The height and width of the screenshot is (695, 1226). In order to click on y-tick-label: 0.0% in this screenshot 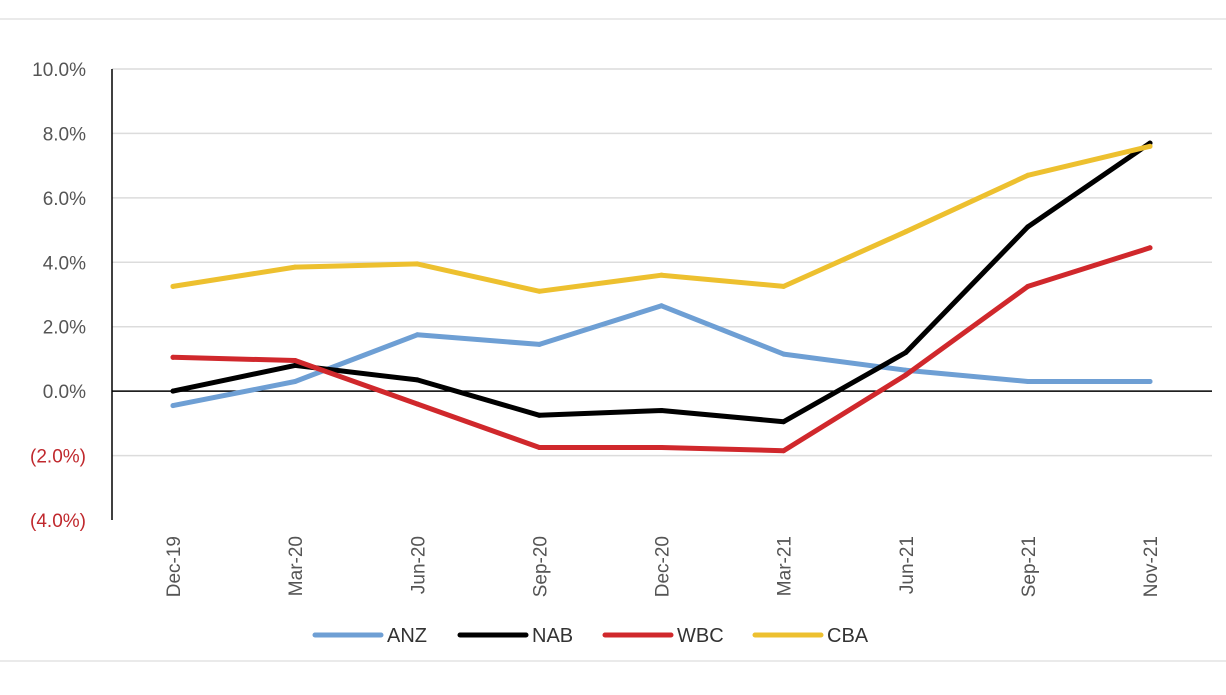, I will do `click(64, 392)`.